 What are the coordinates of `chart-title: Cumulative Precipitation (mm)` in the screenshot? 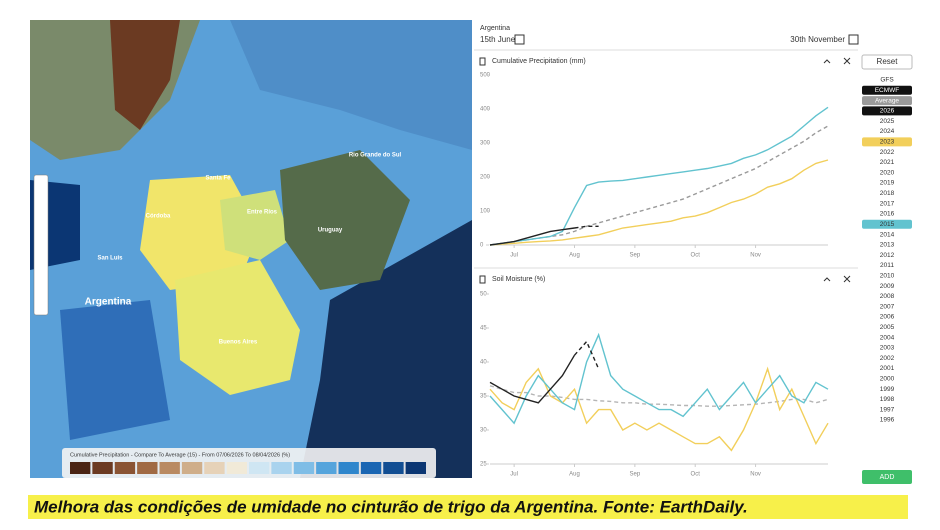 It's located at (539, 61).